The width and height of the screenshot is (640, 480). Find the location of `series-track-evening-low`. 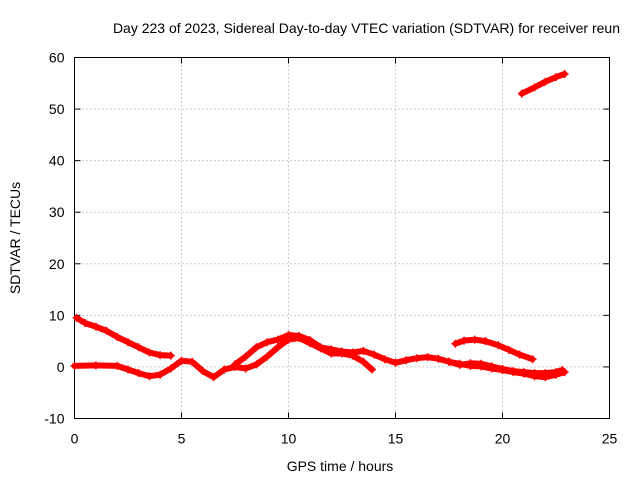

series-track-evening-low is located at coordinates (506, 367).